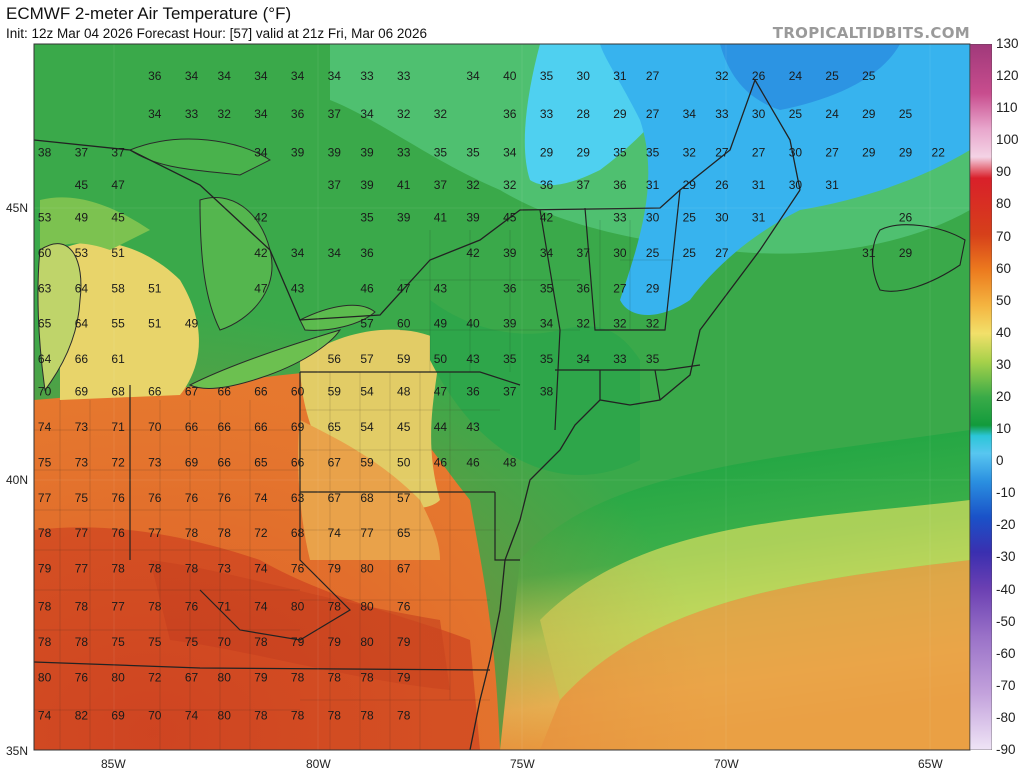  Describe the element at coordinates (318, 764) in the screenshot. I see `lon-label-80w: 80W` at that location.